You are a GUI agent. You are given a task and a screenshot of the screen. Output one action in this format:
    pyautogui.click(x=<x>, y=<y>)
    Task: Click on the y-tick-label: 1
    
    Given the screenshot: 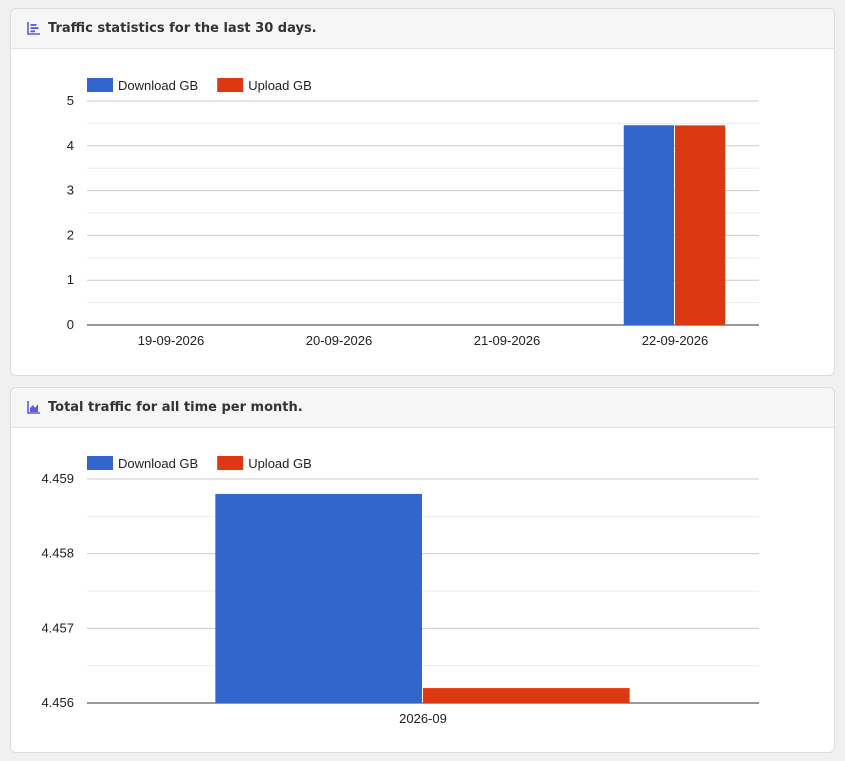 What is the action you would take?
    pyautogui.click(x=70, y=279)
    